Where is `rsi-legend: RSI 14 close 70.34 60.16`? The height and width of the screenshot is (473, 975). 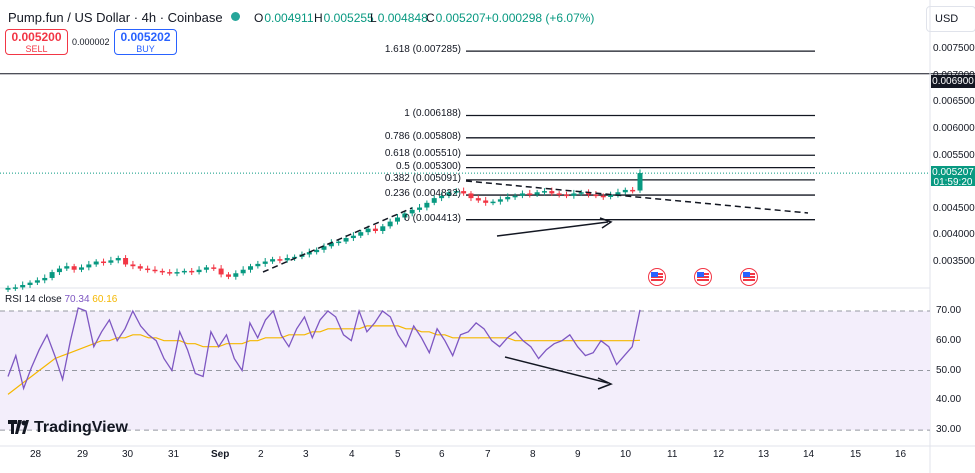
rsi-legend: RSI 14 close 70.34 60.16 is located at coordinates (61, 299).